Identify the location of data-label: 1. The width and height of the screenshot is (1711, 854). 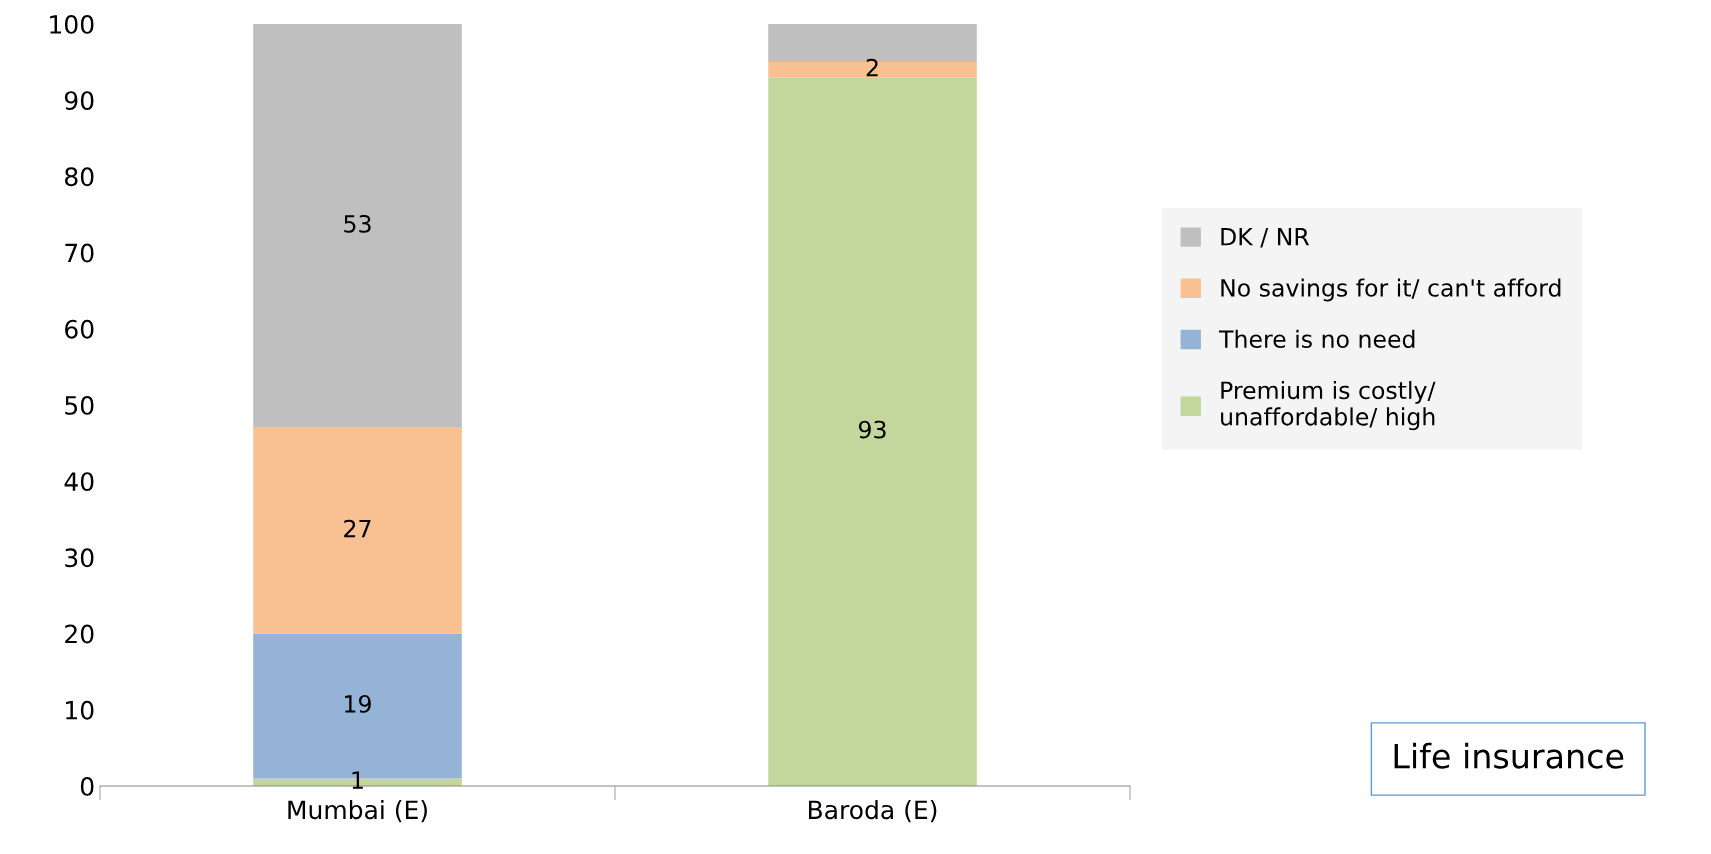
(357, 780).